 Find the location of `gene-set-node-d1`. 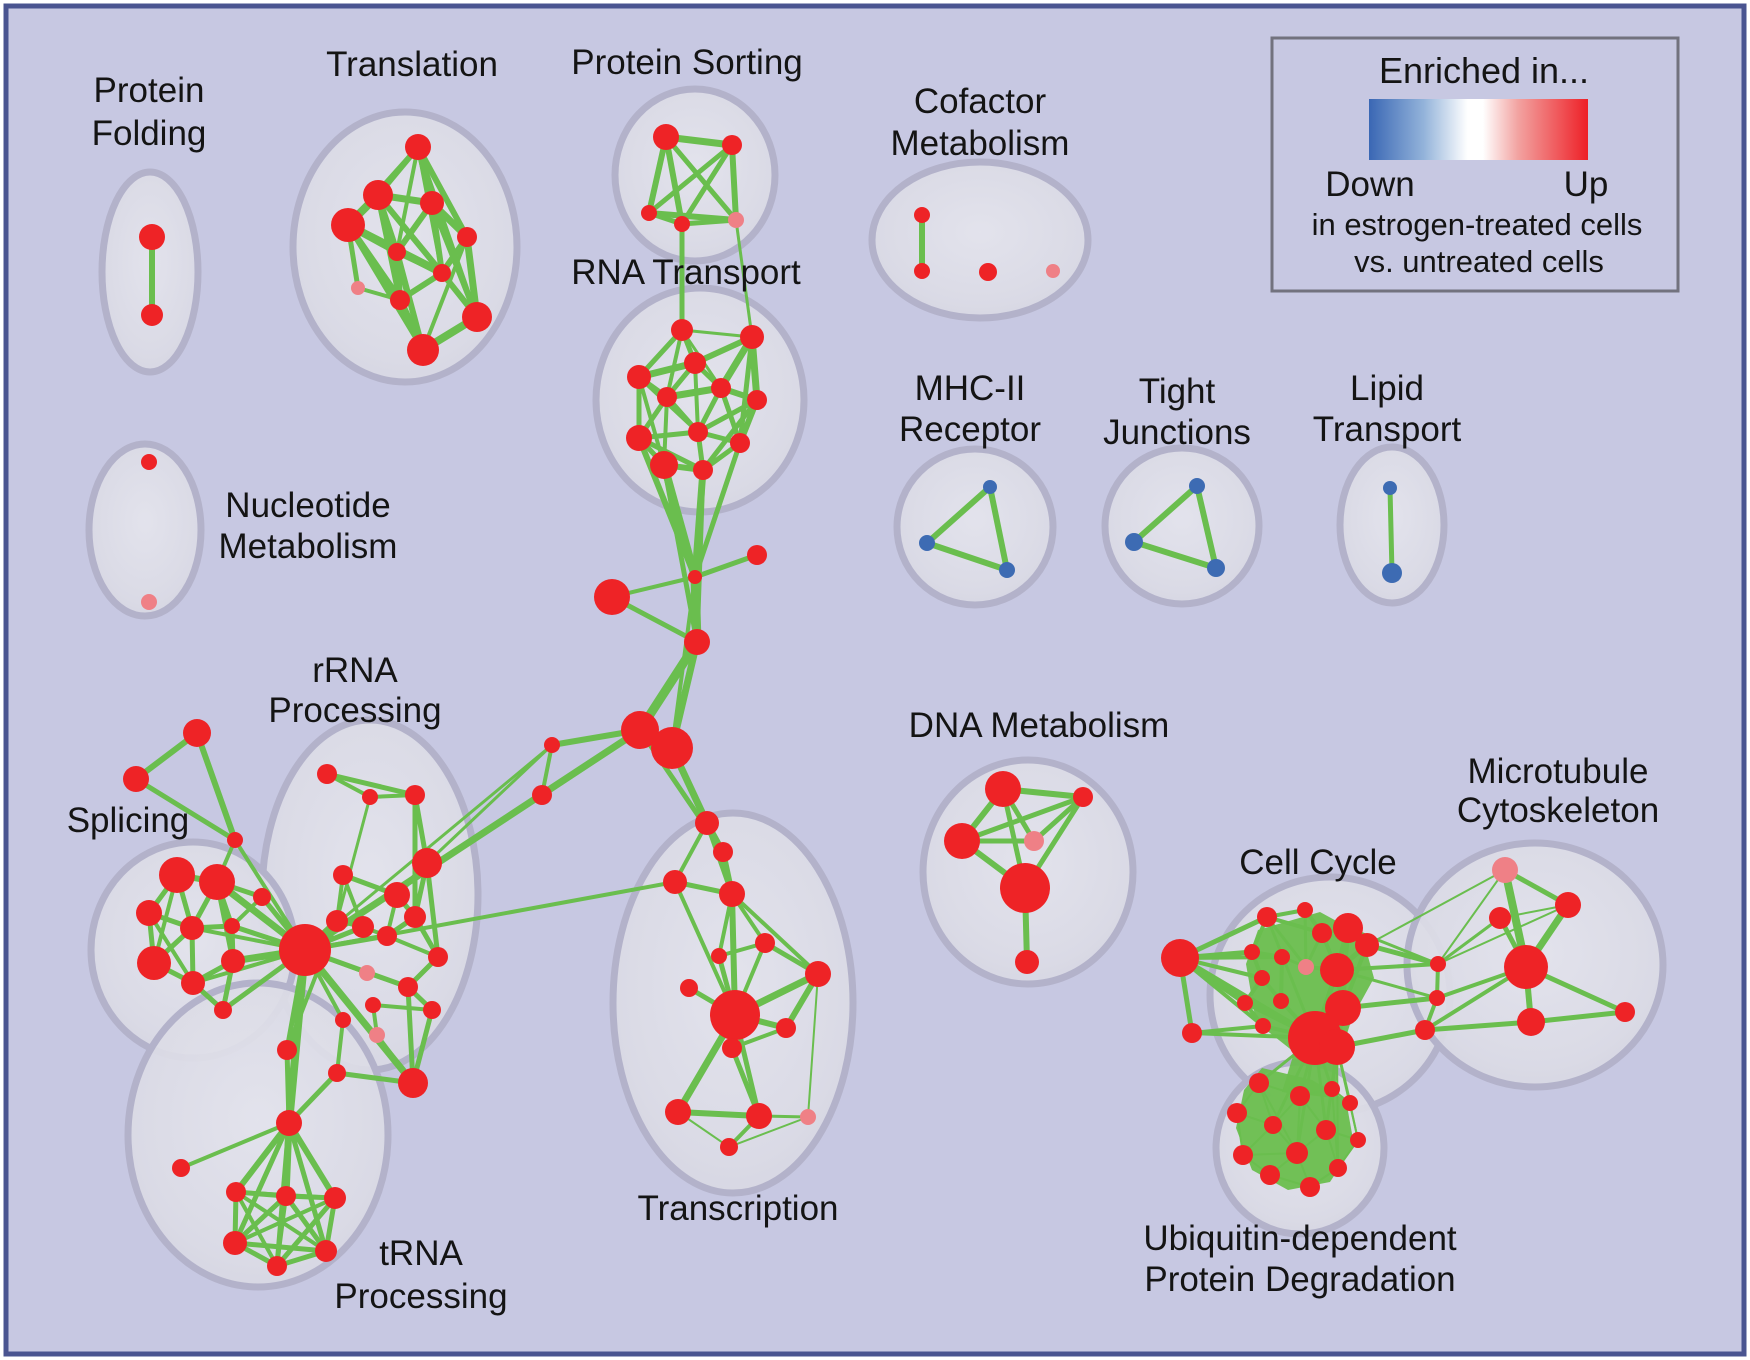

gene-set-node-d1 is located at coordinates (1083, 797).